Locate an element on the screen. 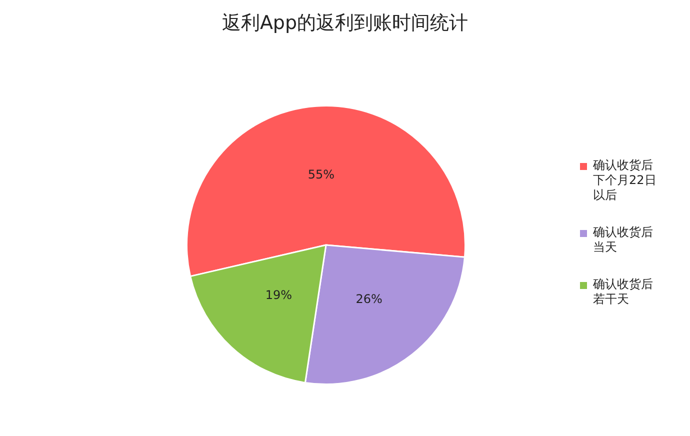  chart-title: 返利App的返利到账时间统计 is located at coordinates (345, 23).